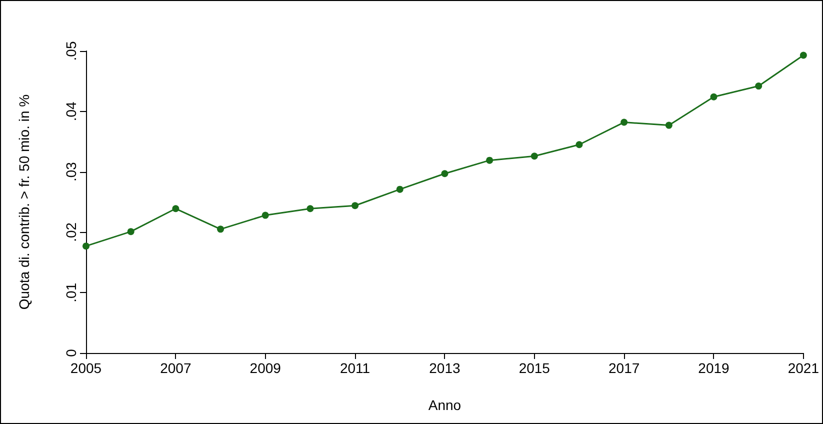 Image resolution: width=823 pixels, height=424 pixels. I want to click on x-tick-label: 2009, so click(266, 368).